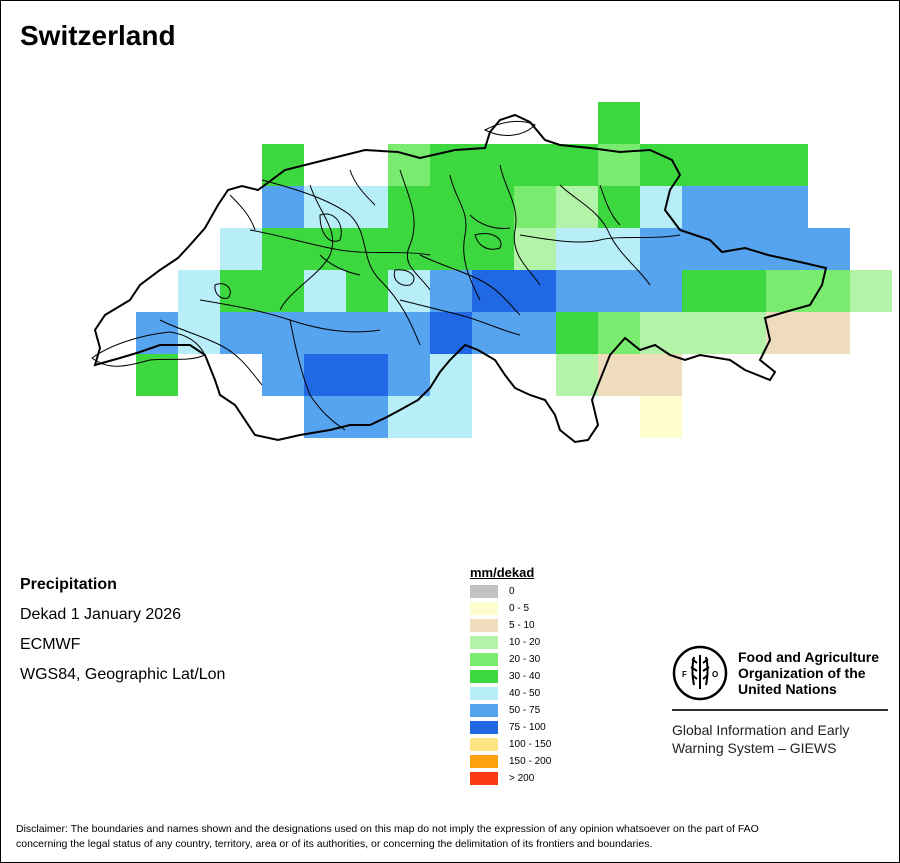 The image size is (900, 863). I want to click on fao-name-line-2: Organization of the, so click(802, 673).